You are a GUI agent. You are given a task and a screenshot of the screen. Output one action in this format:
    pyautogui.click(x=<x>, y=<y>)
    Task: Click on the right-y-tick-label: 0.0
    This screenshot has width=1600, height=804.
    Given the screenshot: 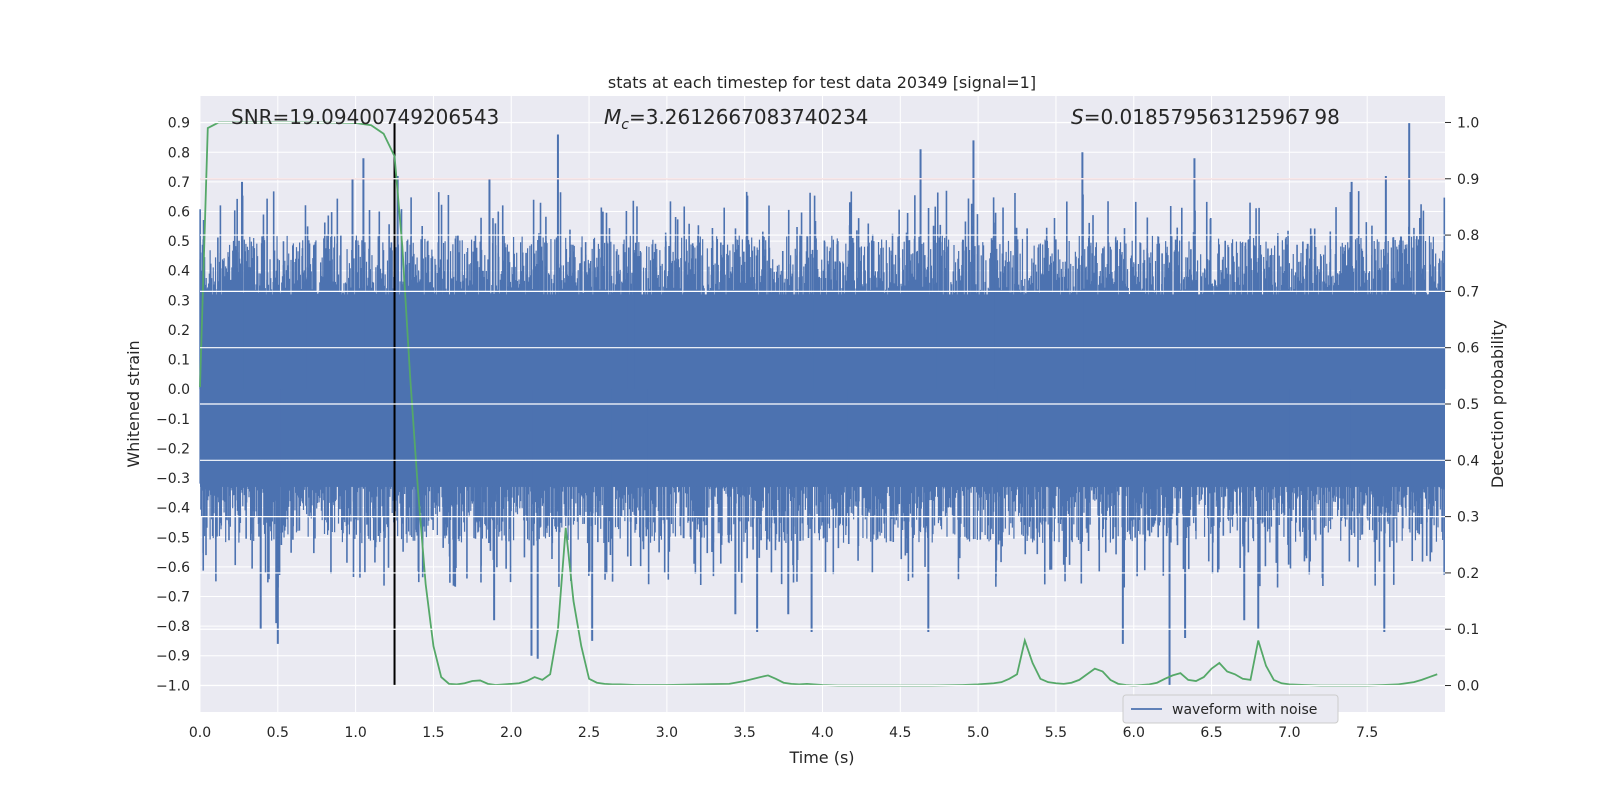 What is the action you would take?
    pyautogui.click(x=1468, y=687)
    